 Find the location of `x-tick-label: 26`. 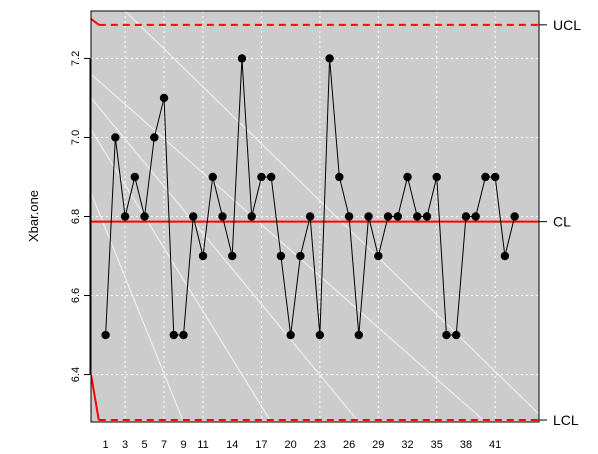

x-tick-label: 26 is located at coordinates (349, 445).